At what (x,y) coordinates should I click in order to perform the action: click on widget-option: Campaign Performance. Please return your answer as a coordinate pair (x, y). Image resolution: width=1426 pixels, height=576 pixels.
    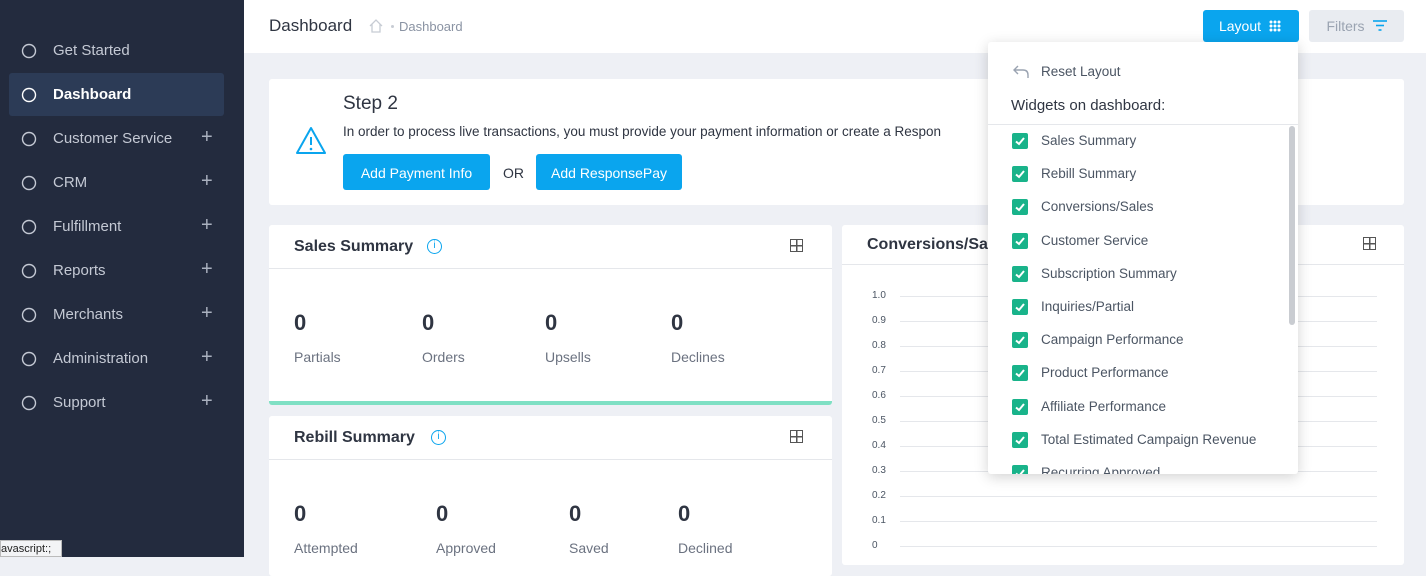
    Looking at the image, I should click on (1138, 347).